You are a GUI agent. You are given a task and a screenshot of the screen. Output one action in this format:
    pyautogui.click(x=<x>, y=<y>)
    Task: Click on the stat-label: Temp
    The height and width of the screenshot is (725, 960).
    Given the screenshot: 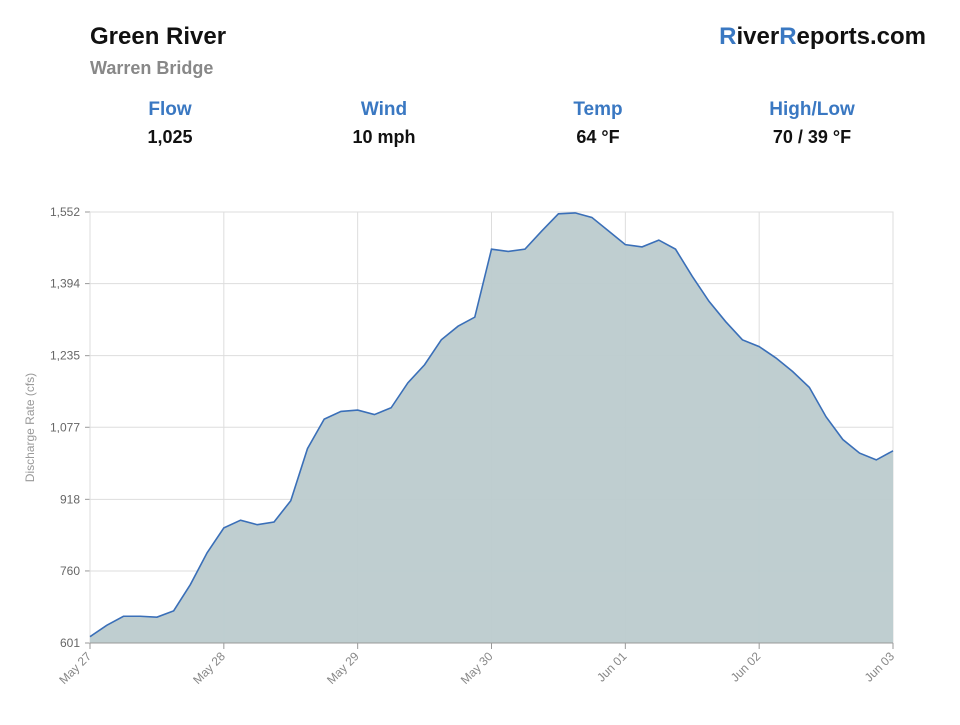 What is the action you would take?
    pyautogui.click(x=597, y=109)
    